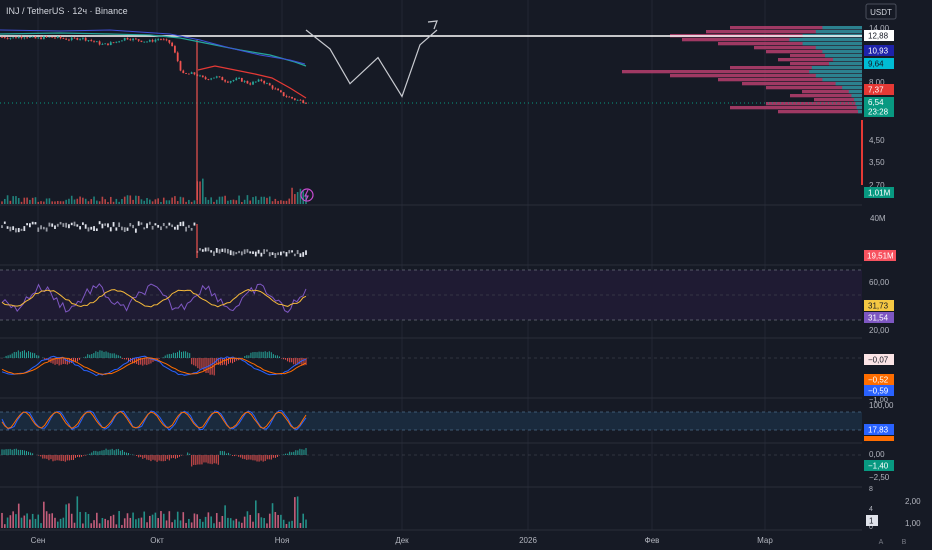  I want to click on svg-text: 6,54, so click(876, 102).